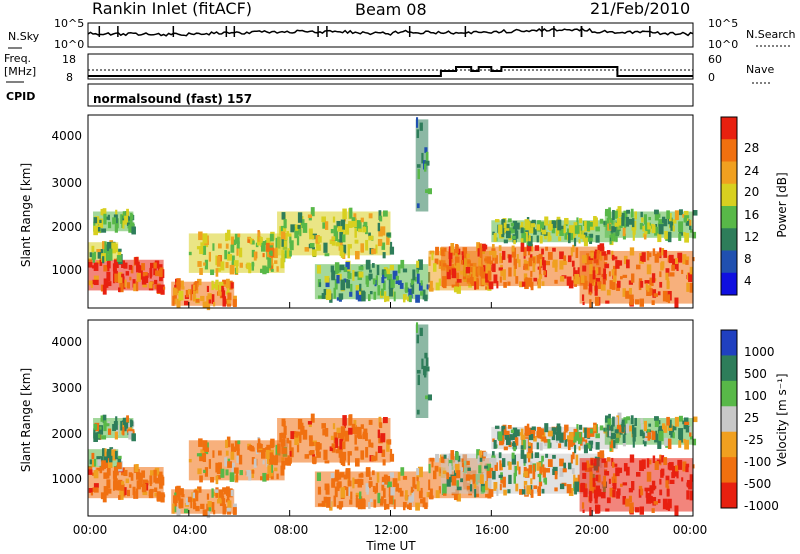 Image resolution: width=800 pixels, height=554 pixels. I want to click on power-echo-region, so click(422, 165).